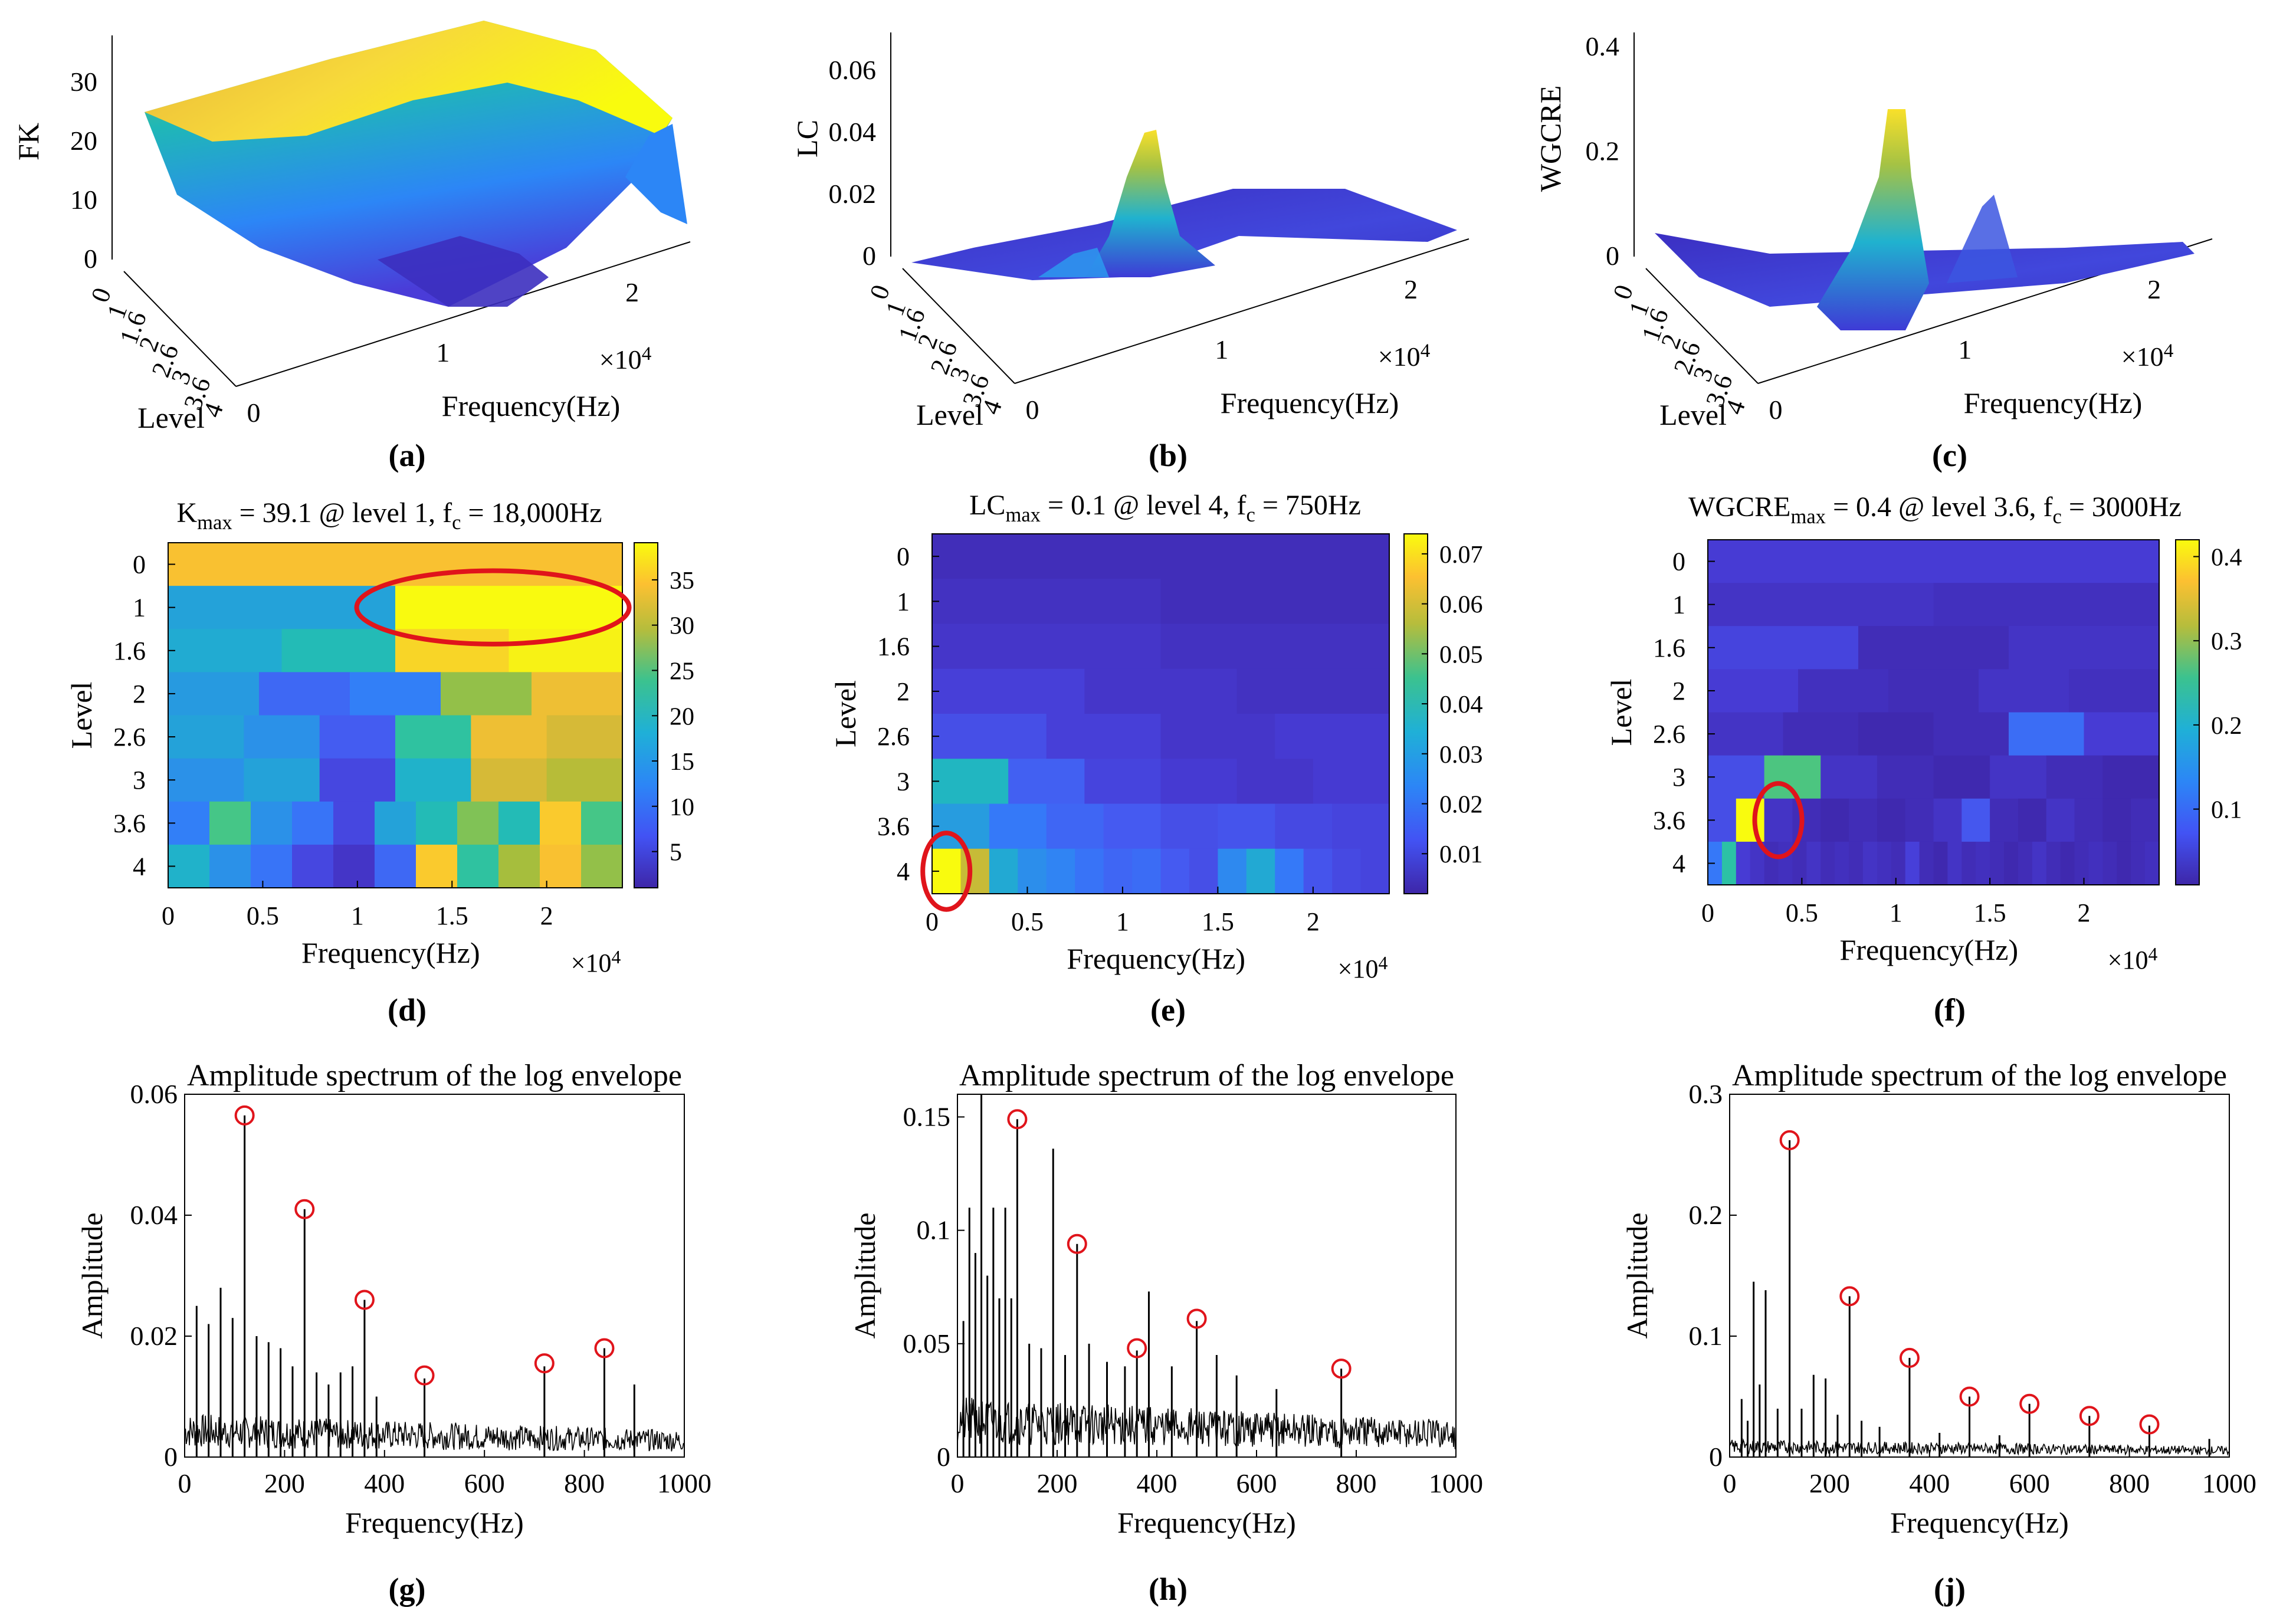 The width and height of the screenshot is (2283, 1624). I want to click on heatmap-title-part: c, so click(2056, 517).